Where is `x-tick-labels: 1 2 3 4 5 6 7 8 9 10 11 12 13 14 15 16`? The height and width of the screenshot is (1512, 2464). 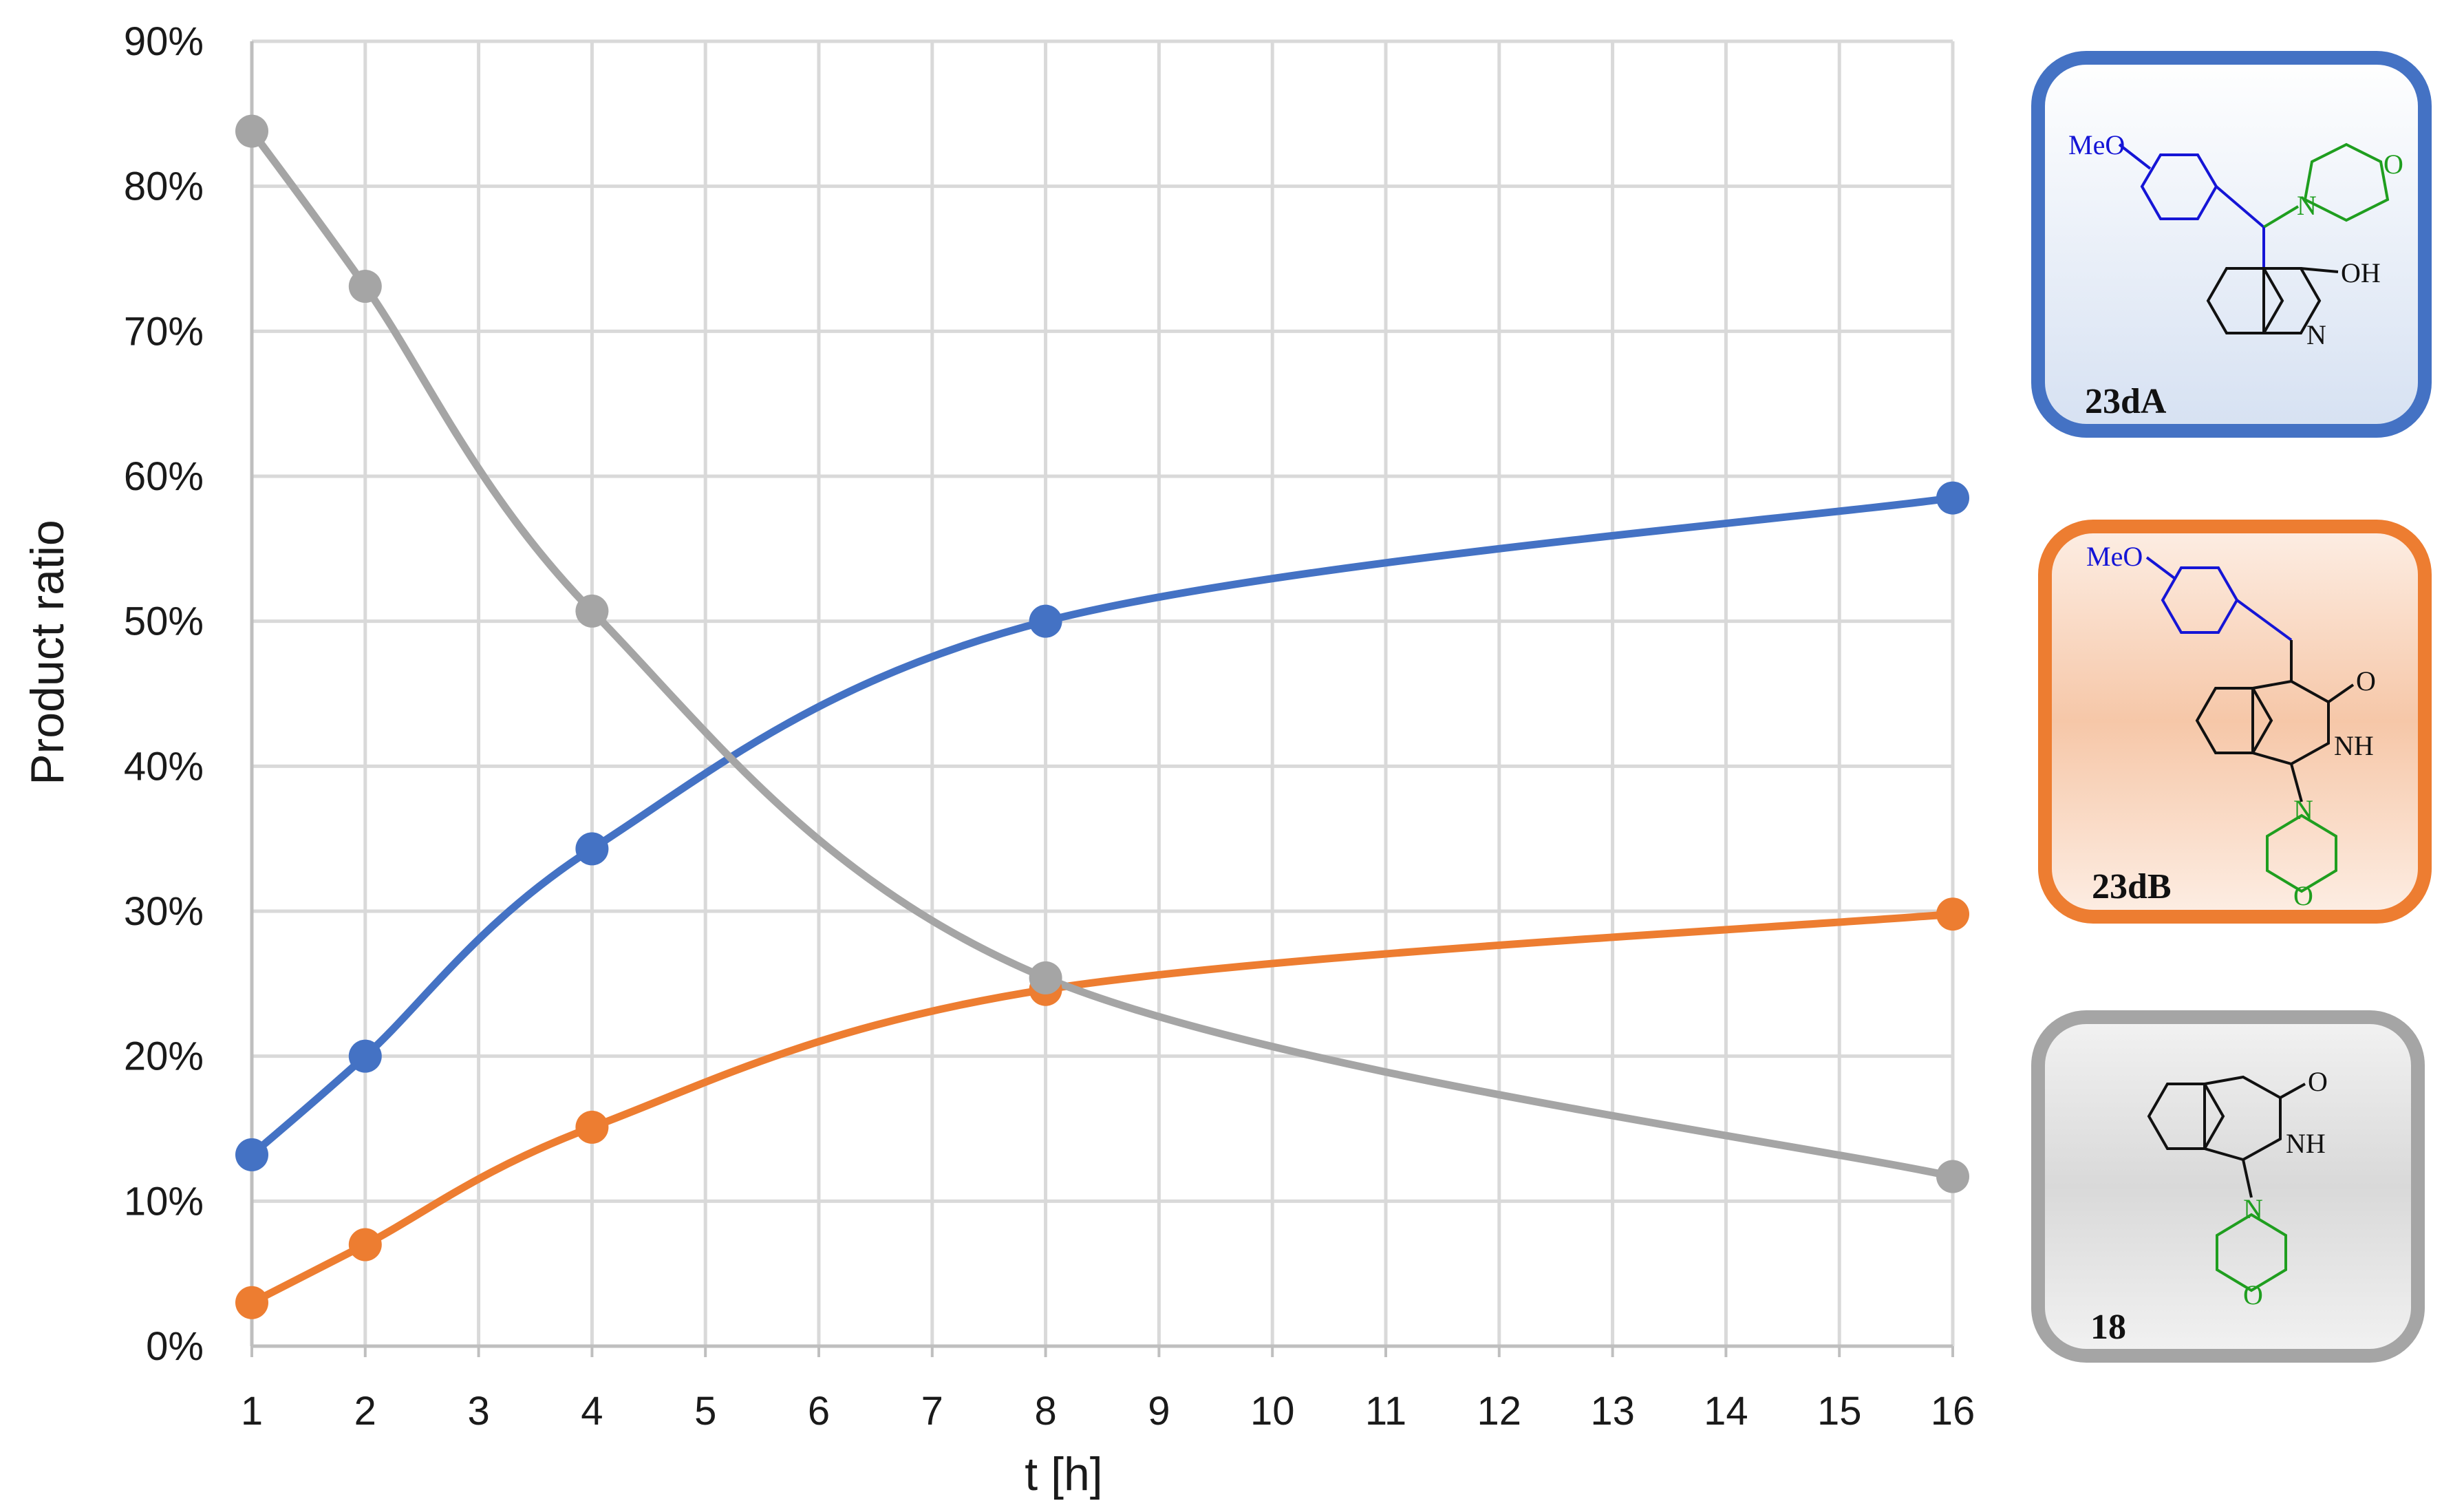 x-tick-labels: 1 2 3 4 5 6 7 8 9 10 11 12 13 14 15 16 is located at coordinates (1108, 1411).